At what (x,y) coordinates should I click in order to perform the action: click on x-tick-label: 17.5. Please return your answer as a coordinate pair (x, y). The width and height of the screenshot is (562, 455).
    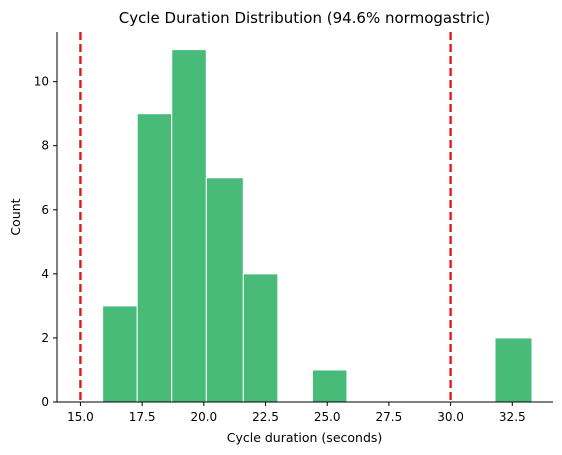
    Looking at the image, I should click on (142, 417).